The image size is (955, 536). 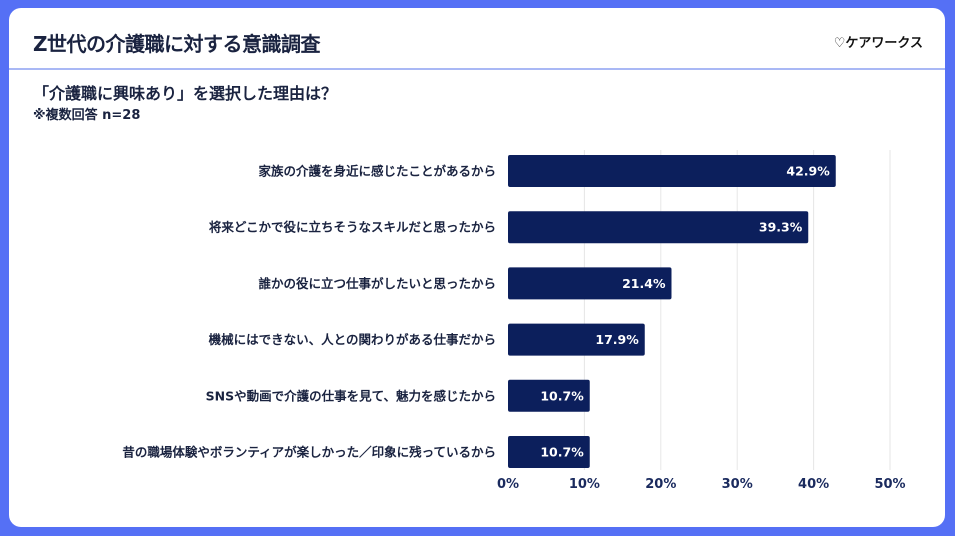 I want to click on category-label: 昔の職場体験やボランティアが楽しかった／印象に残っているから, so click(x=309, y=452).